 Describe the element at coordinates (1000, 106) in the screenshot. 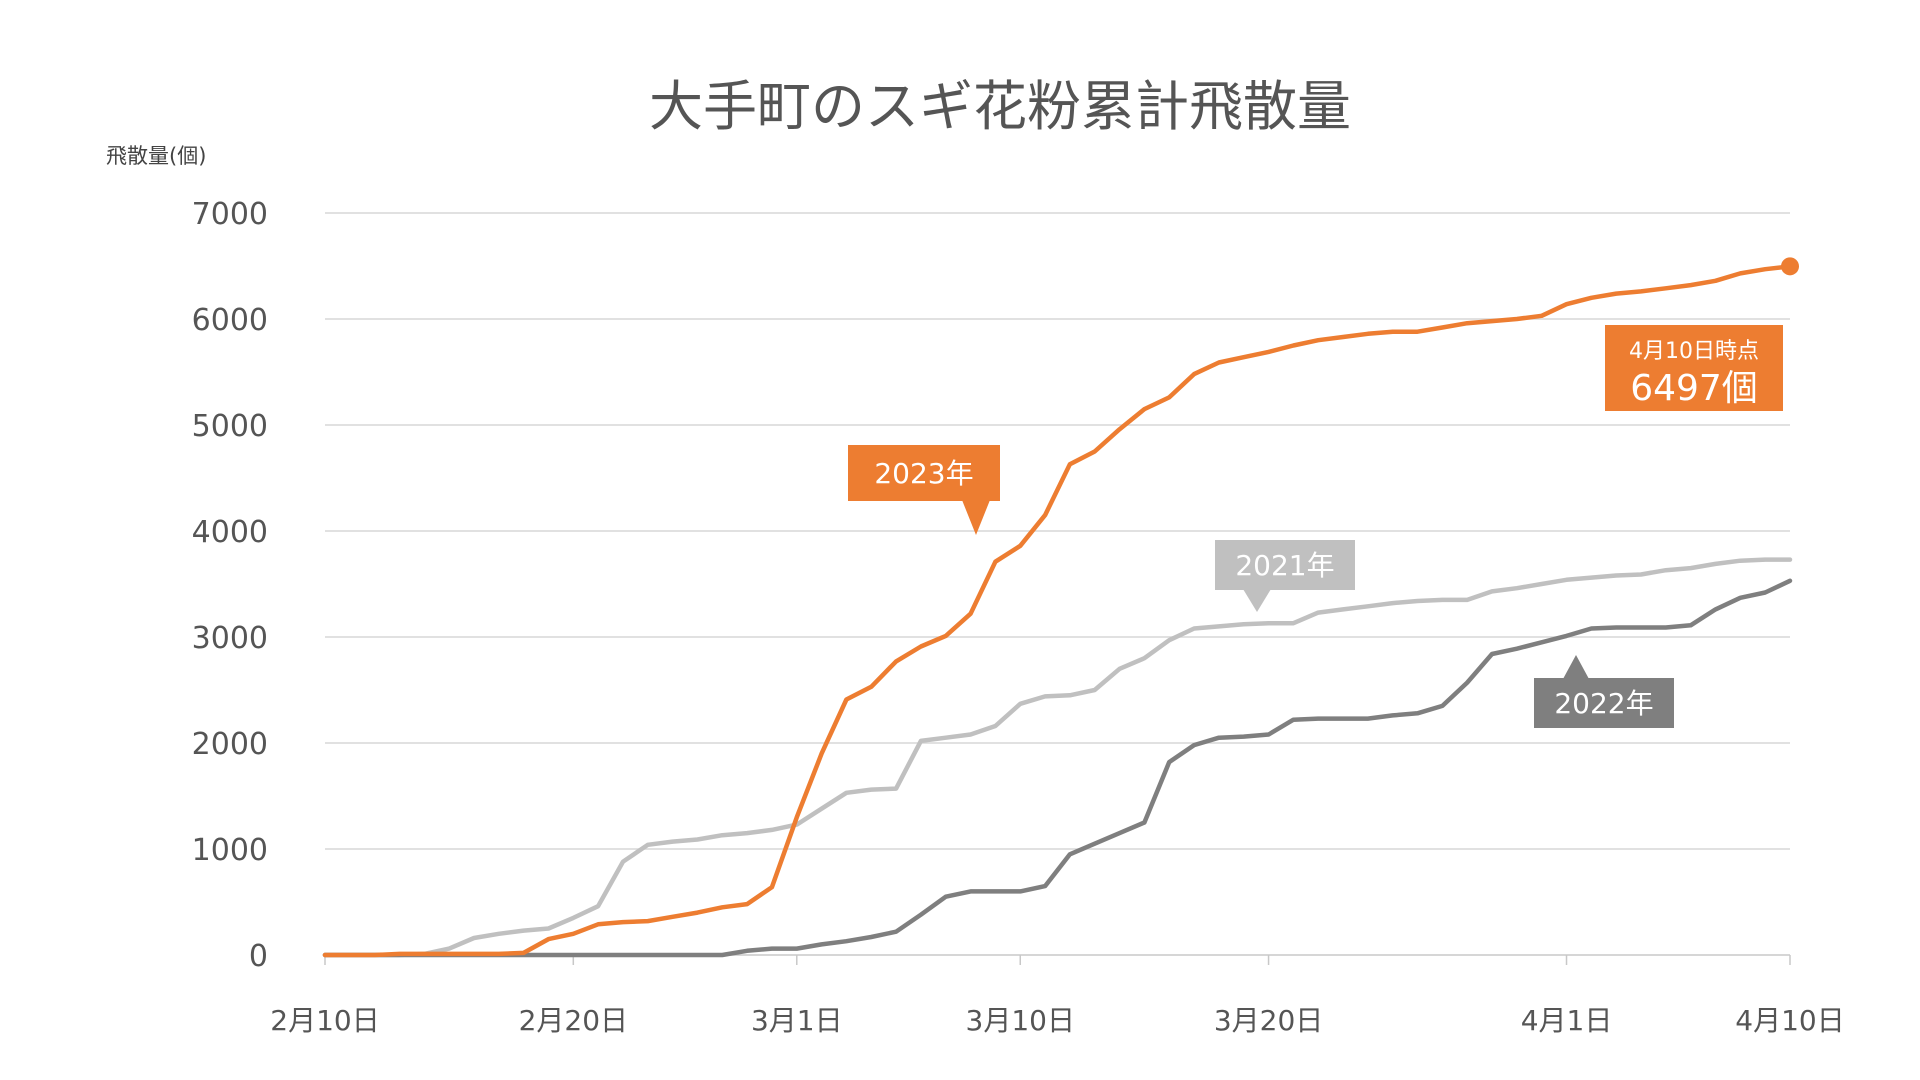

I see `chart-title: 大手町のスギ花粉累計飛散量` at that location.